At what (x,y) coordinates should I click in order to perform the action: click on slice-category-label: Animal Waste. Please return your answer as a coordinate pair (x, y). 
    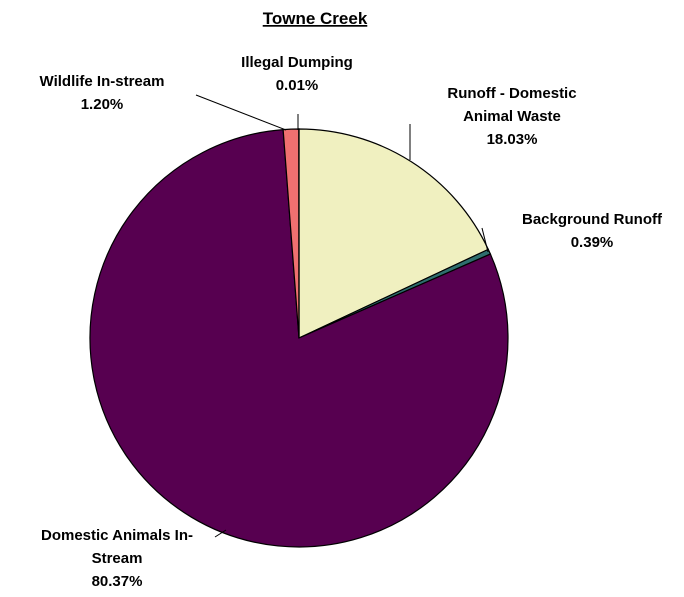
    Looking at the image, I should click on (512, 116).